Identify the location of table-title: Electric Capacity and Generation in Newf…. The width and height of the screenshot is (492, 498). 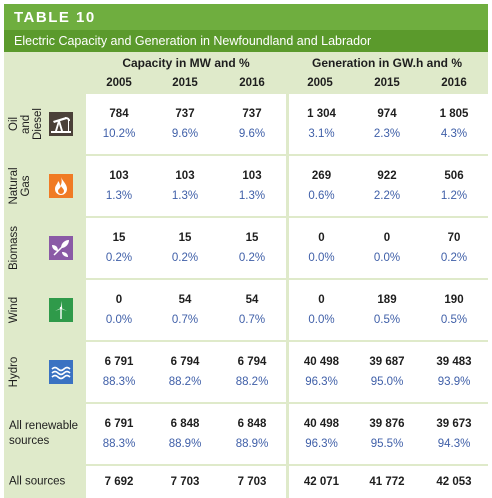
(193, 41).